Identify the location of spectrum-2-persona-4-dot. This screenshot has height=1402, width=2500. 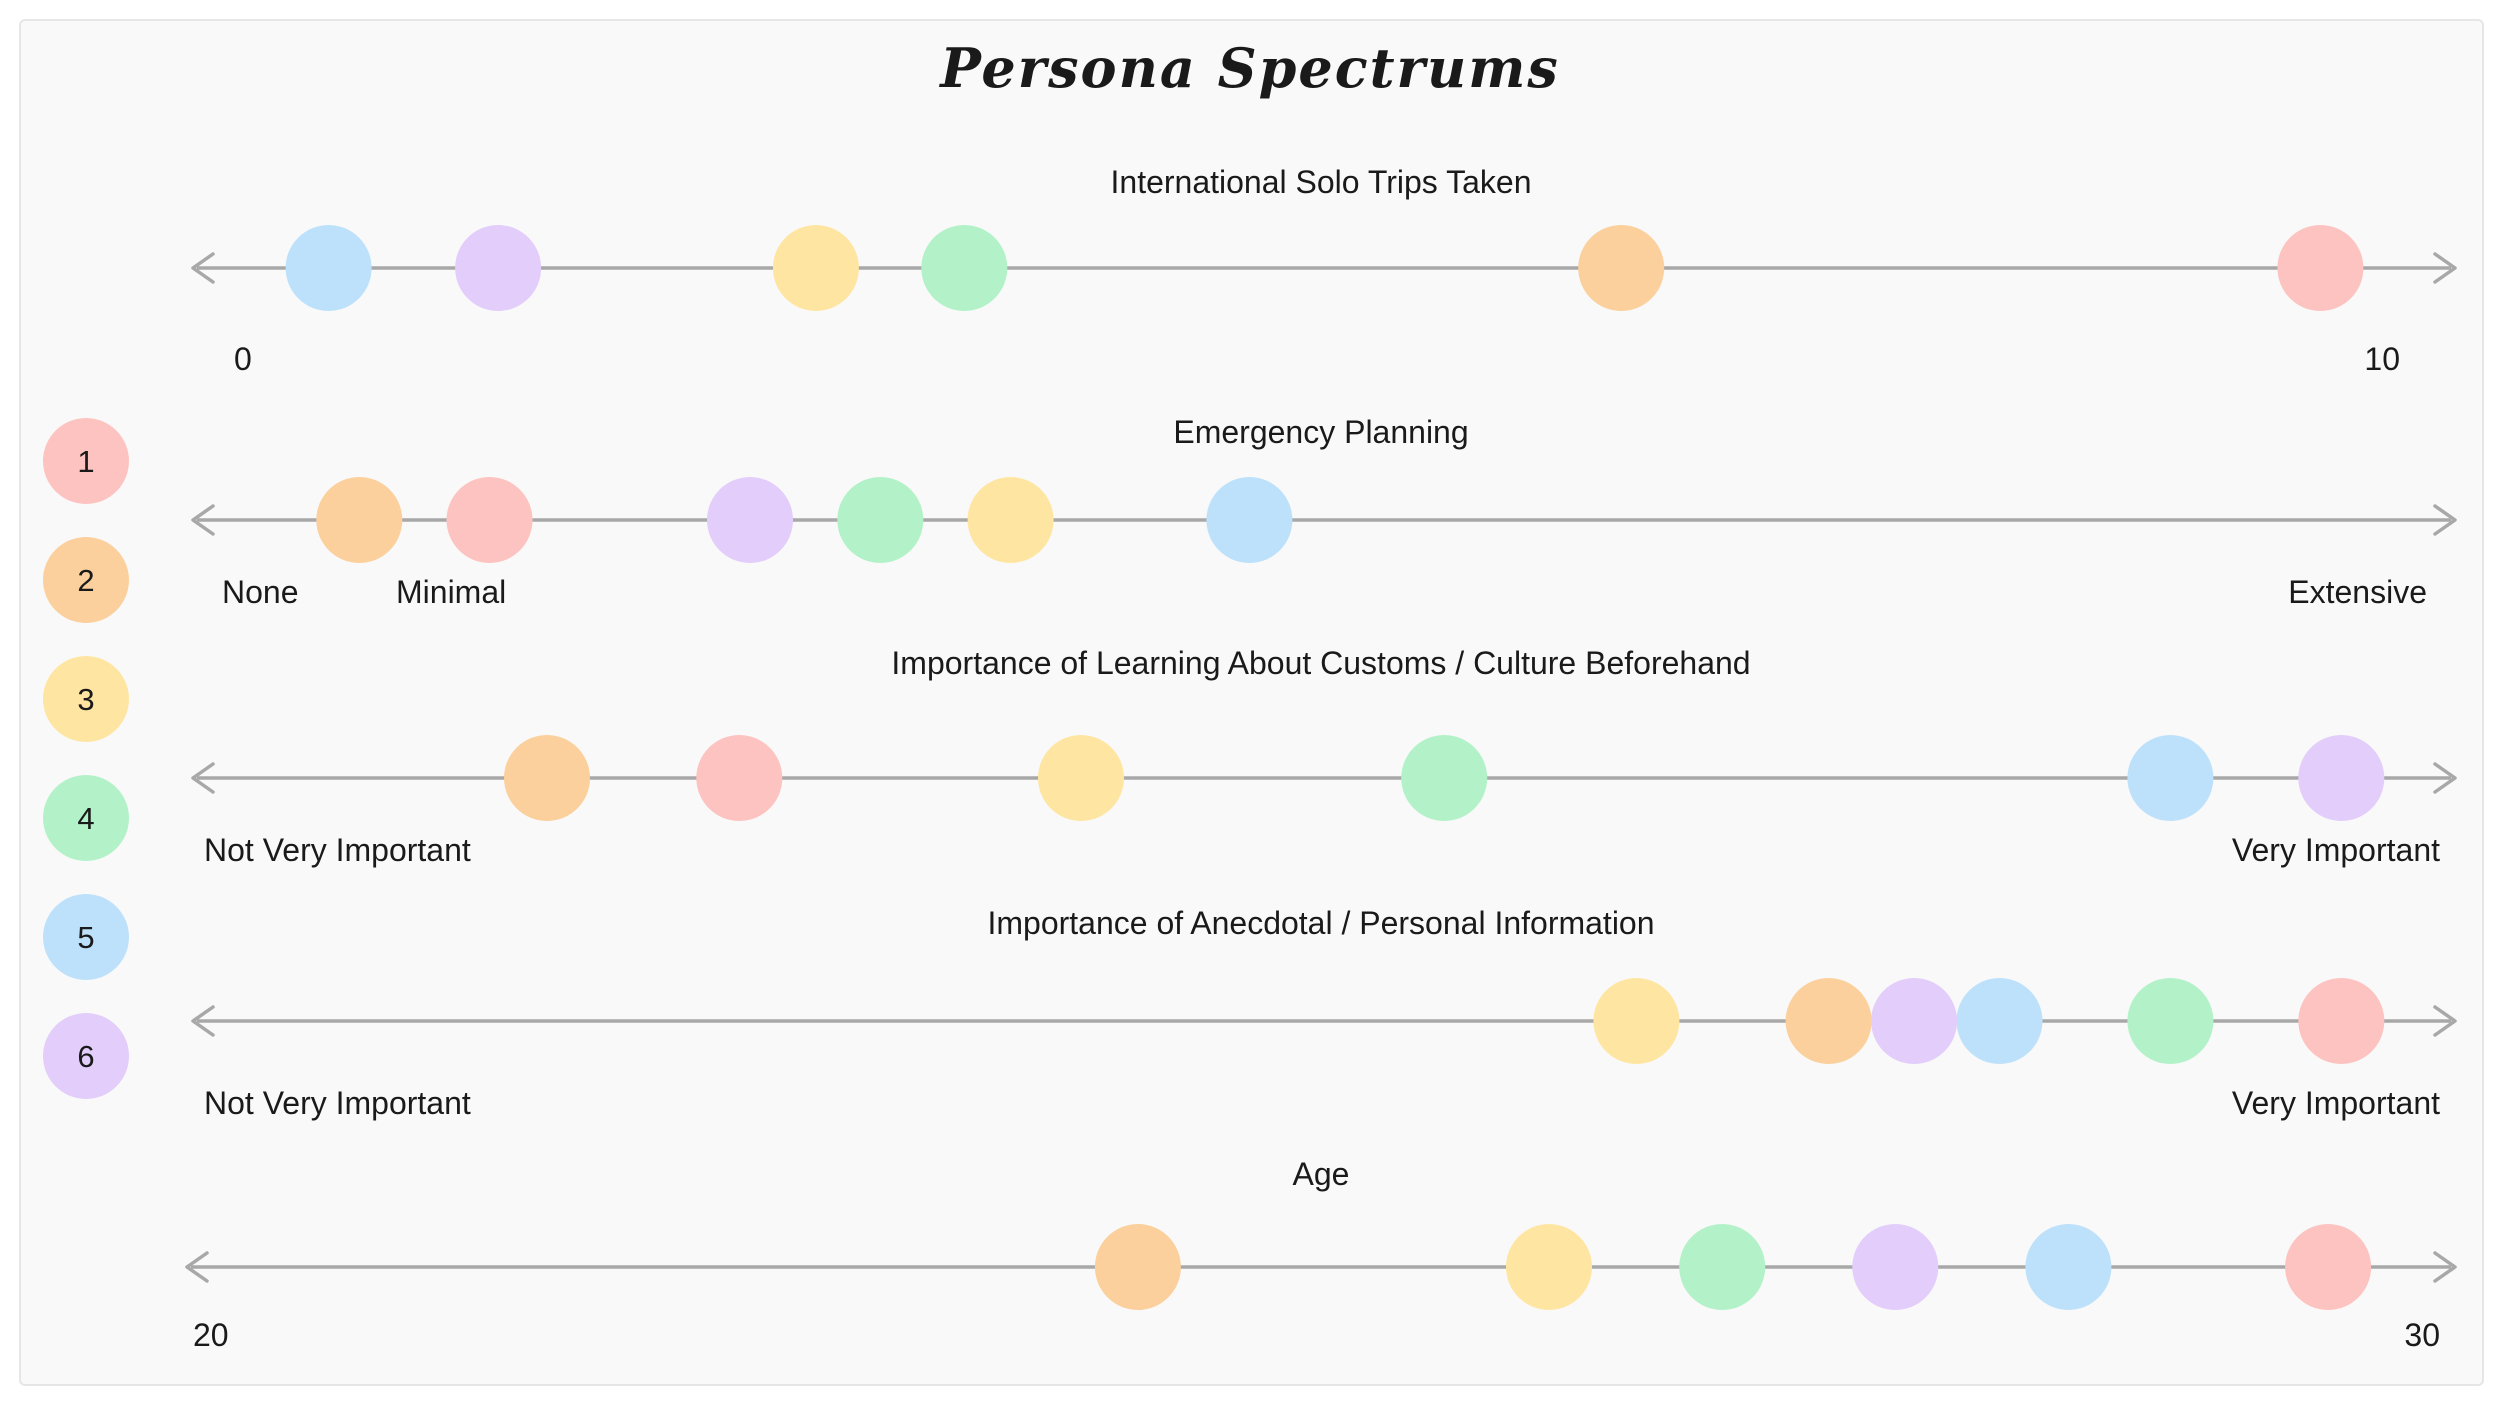
(880, 520).